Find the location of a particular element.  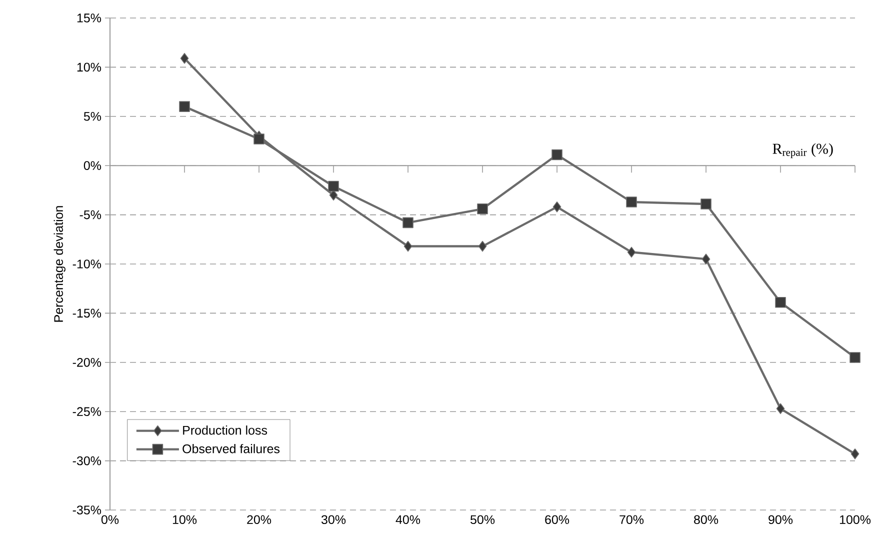

y-tick-label: -25% is located at coordinates (87, 411).